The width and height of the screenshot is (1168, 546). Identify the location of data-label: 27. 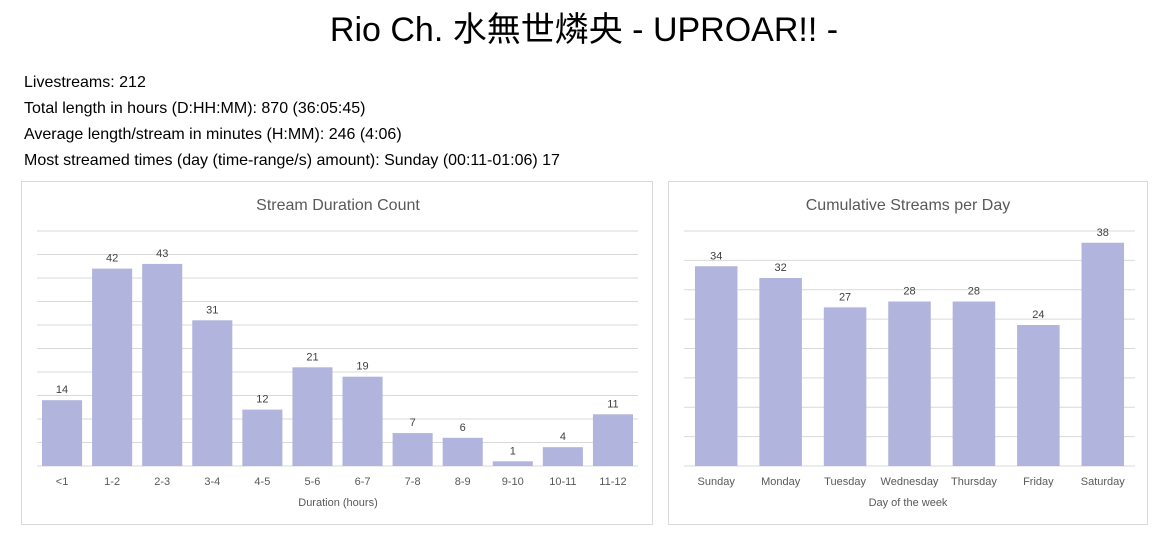
(845, 297).